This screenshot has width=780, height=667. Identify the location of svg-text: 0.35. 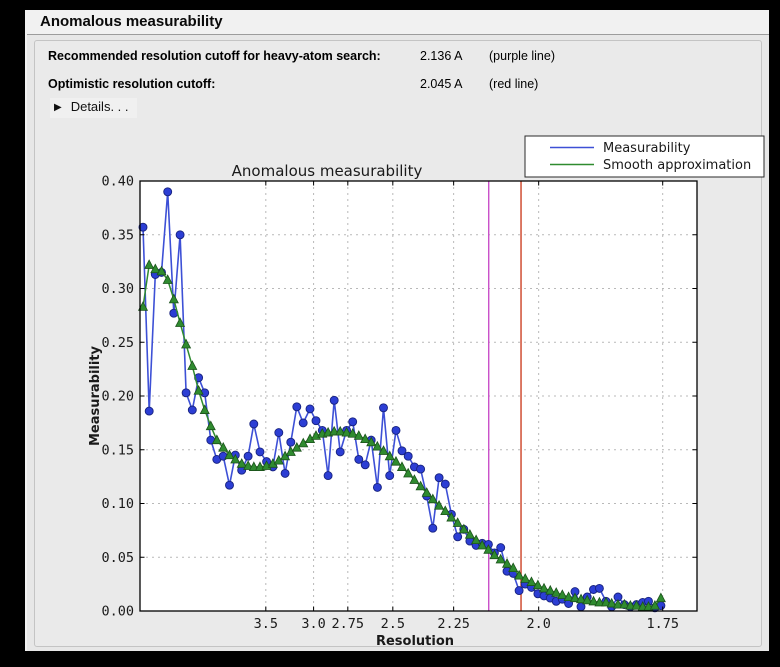
(117, 235).